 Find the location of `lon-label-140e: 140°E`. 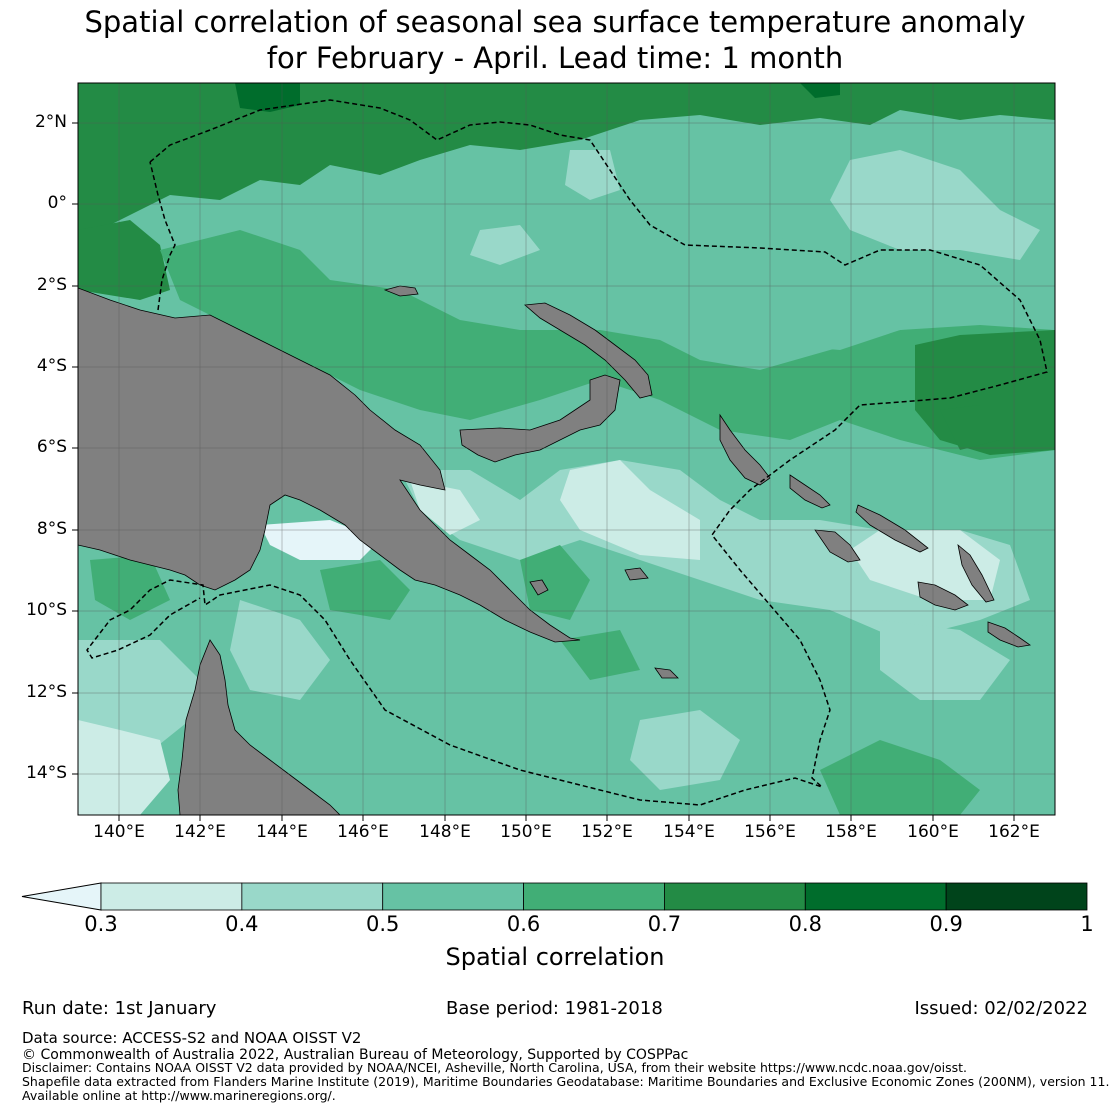

lon-label-140e: 140°E is located at coordinates (119, 832).